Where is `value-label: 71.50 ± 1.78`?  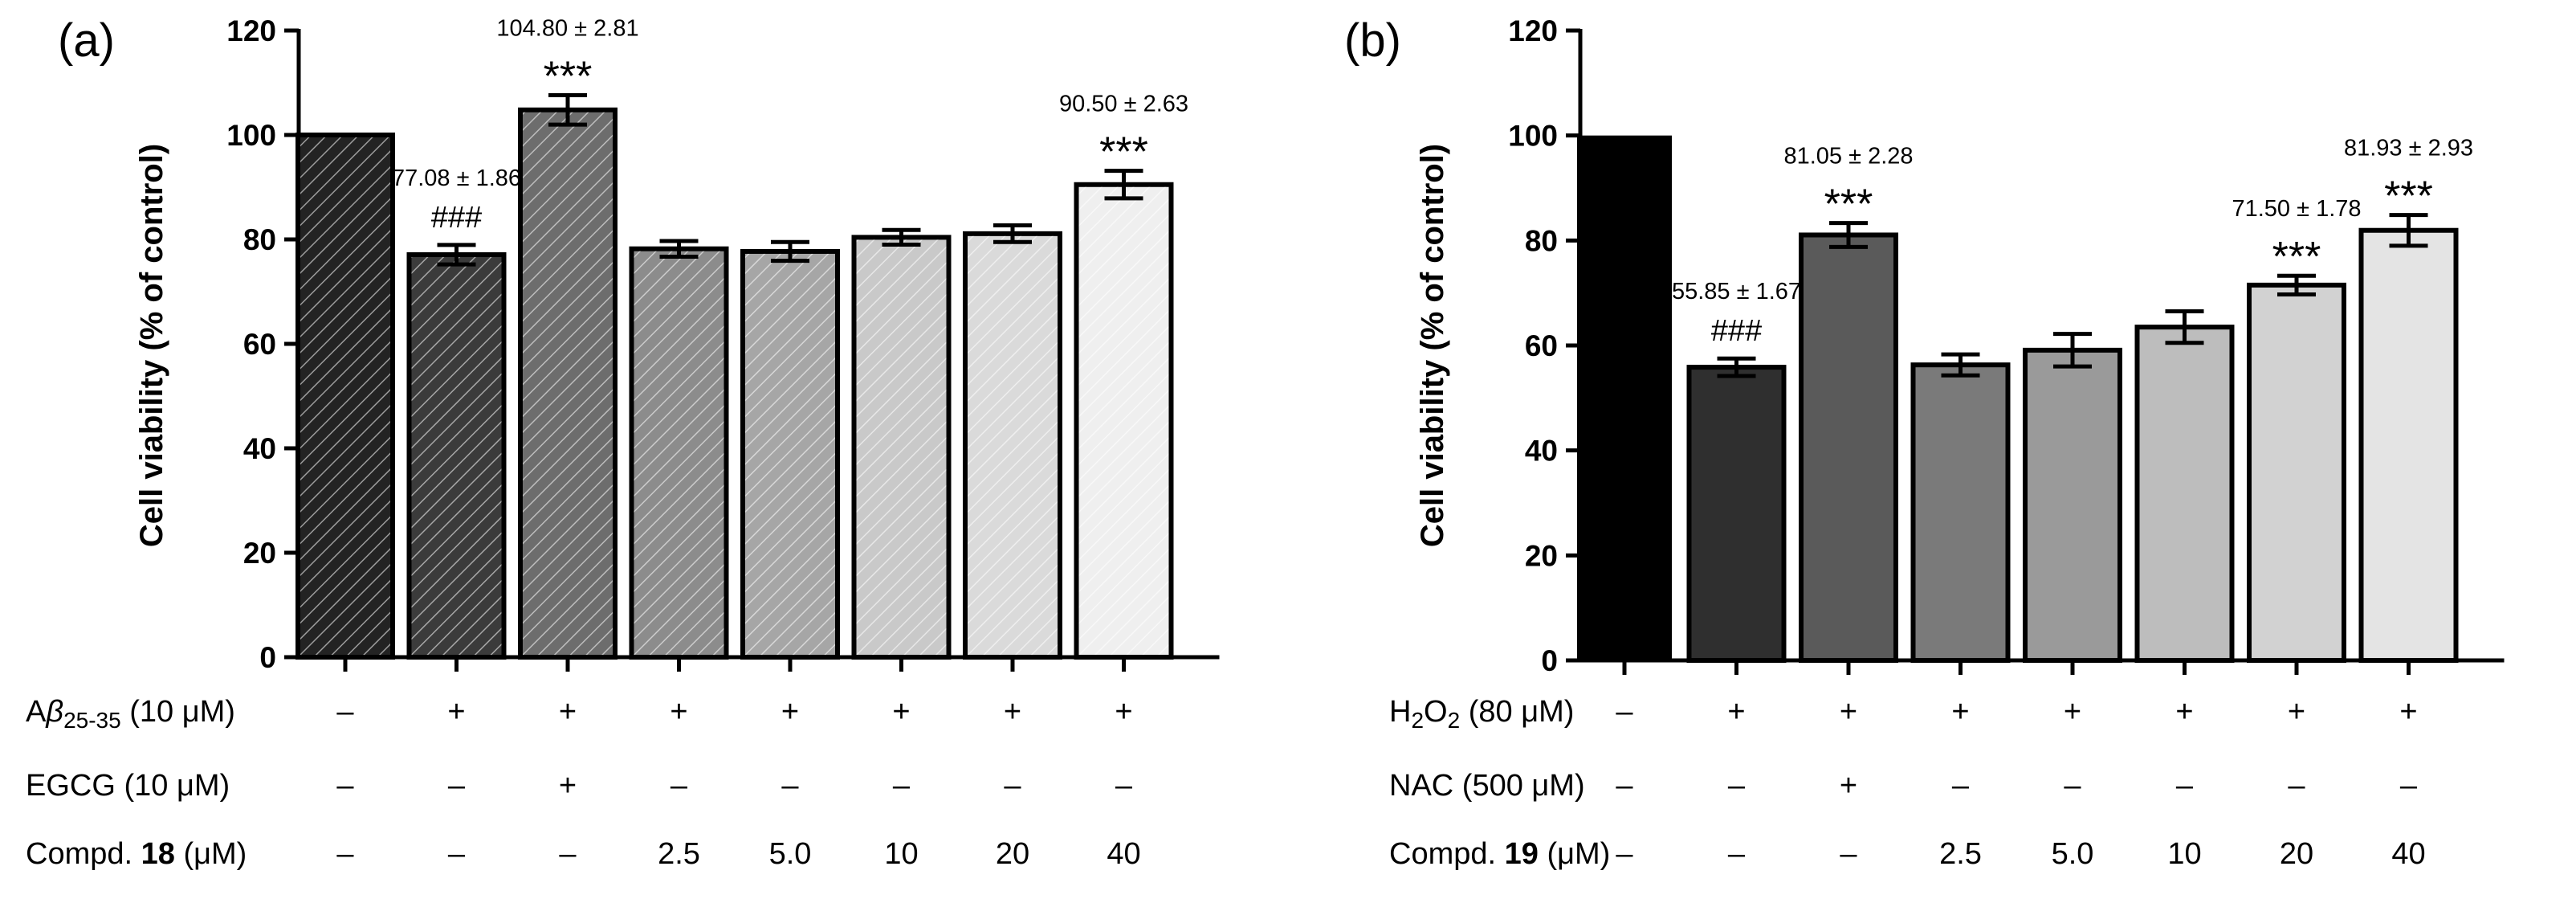 value-label: 71.50 ± 1.78 is located at coordinates (2296, 209).